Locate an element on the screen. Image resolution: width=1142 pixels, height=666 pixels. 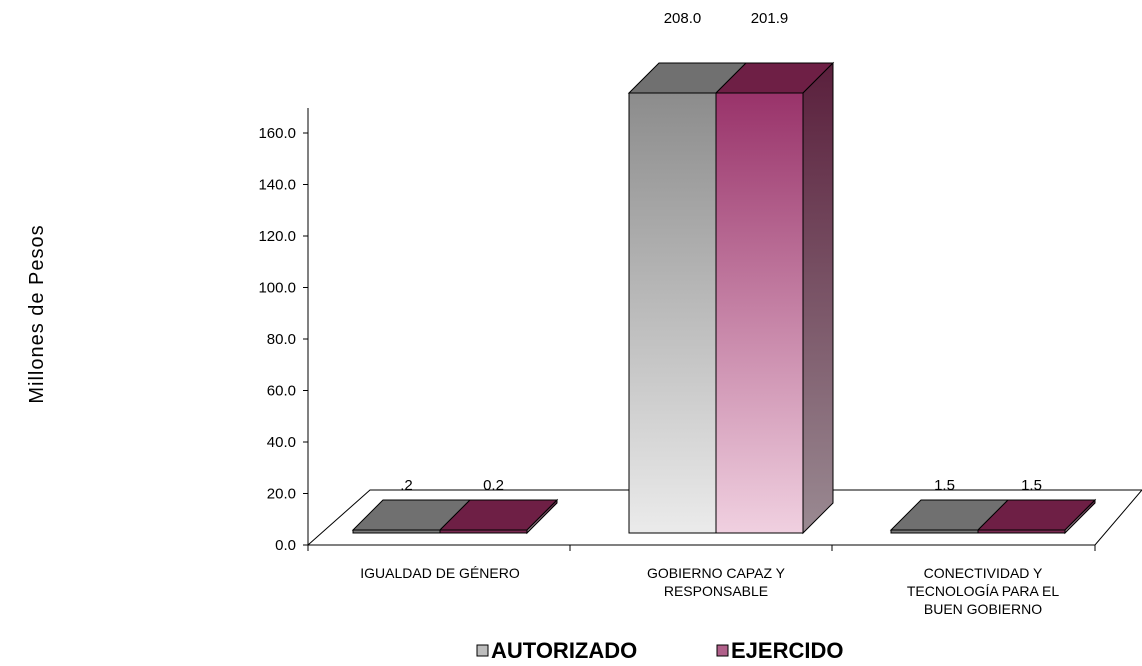
data-label: 0.2 is located at coordinates (493, 485).